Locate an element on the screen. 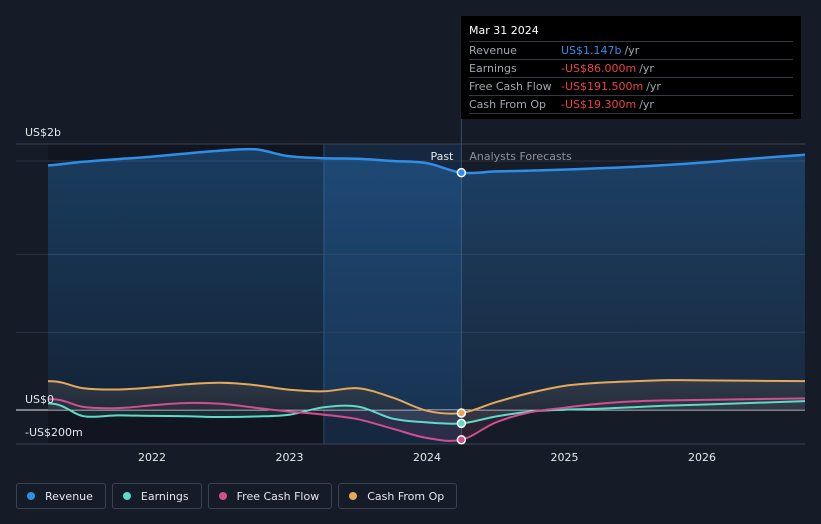  legend-label: Cash From Op is located at coordinates (406, 496).